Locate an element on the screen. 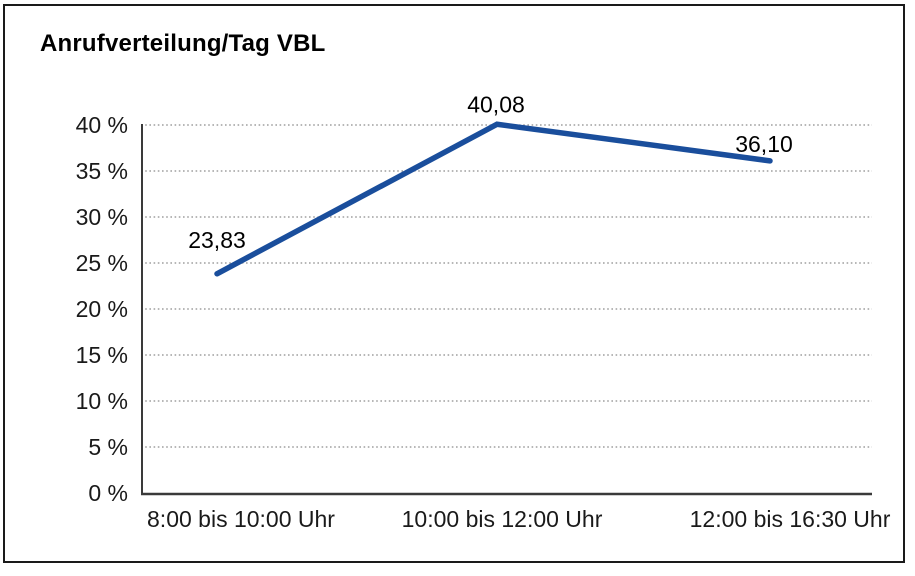  y-tick-label: 5 % is located at coordinates (108, 447).